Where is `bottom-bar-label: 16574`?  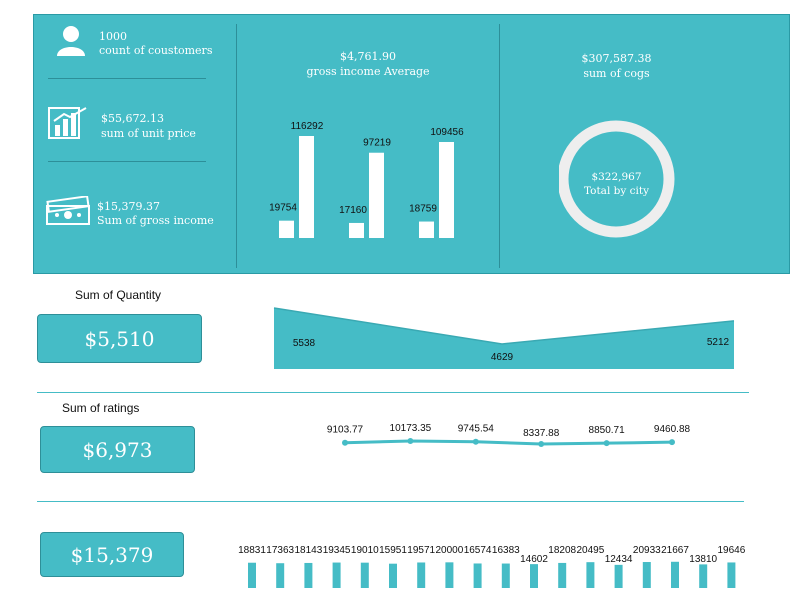 bottom-bar-label: 16574 is located at coordinates (478, 550).